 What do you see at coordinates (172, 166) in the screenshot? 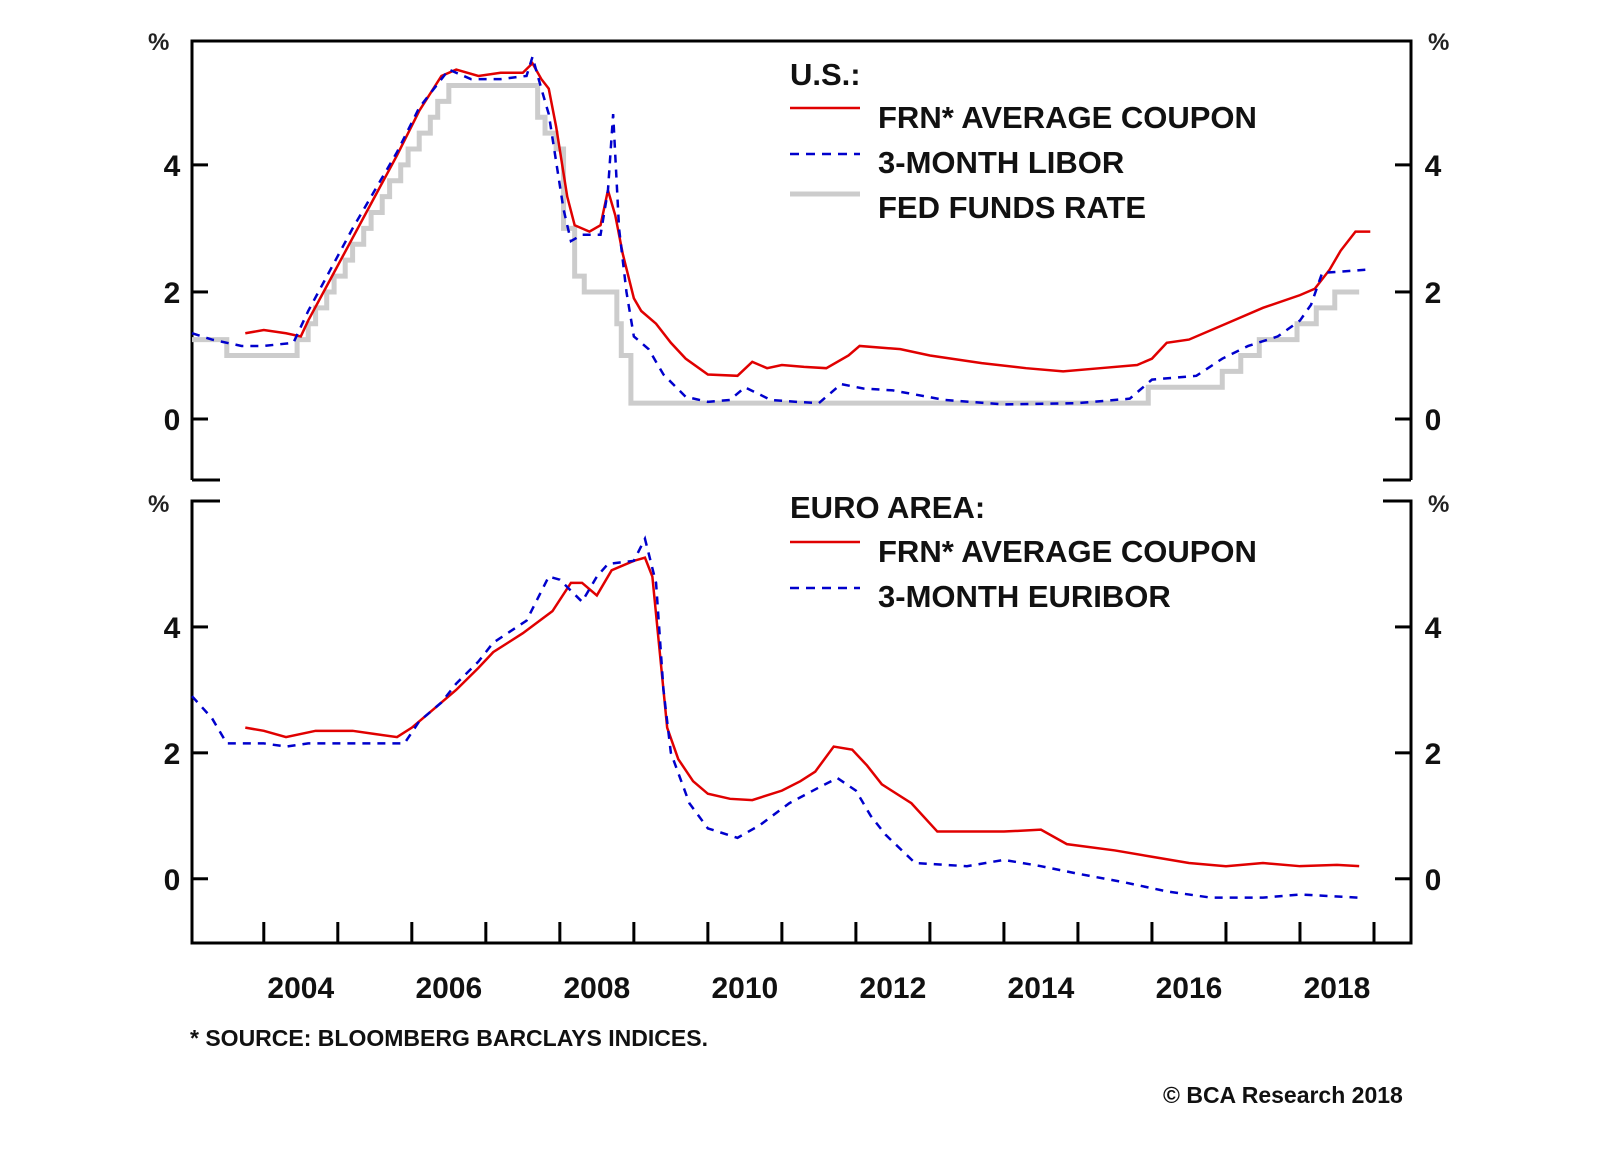
I see `top-ytick-label-left: 4` at bounding box center [172, 166].